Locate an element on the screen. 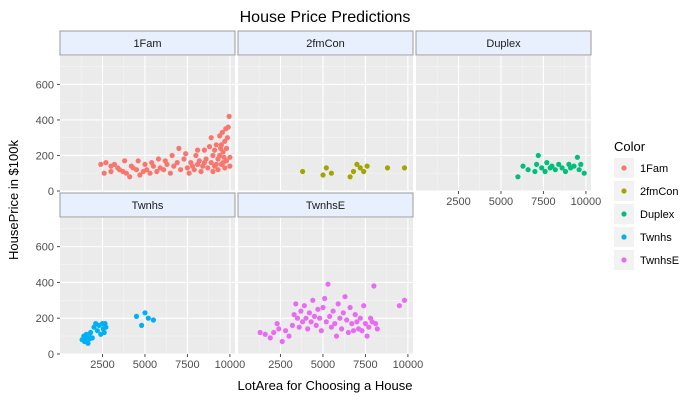  legend-label: Twnhs is located at coordinates (656, 238).